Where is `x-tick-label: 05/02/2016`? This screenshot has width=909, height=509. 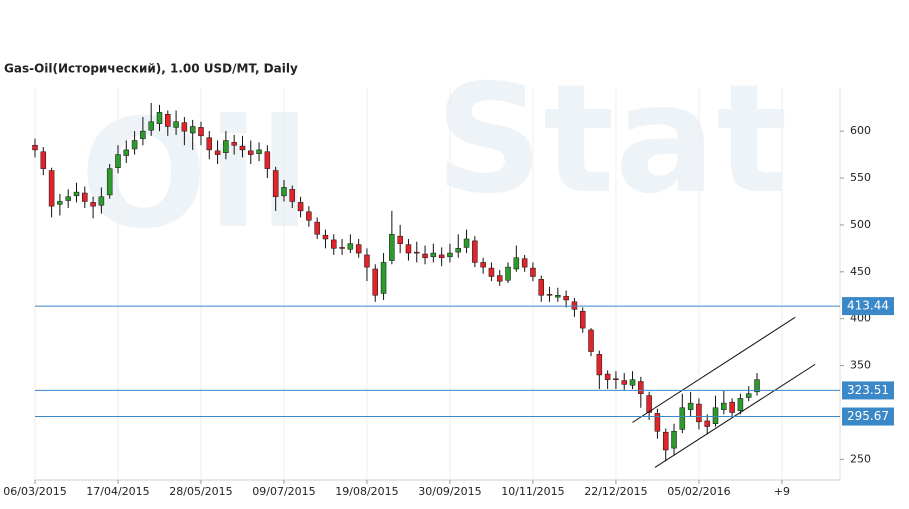
x-tick-label: 05/02/2016 is located at coordinates (698, 491).